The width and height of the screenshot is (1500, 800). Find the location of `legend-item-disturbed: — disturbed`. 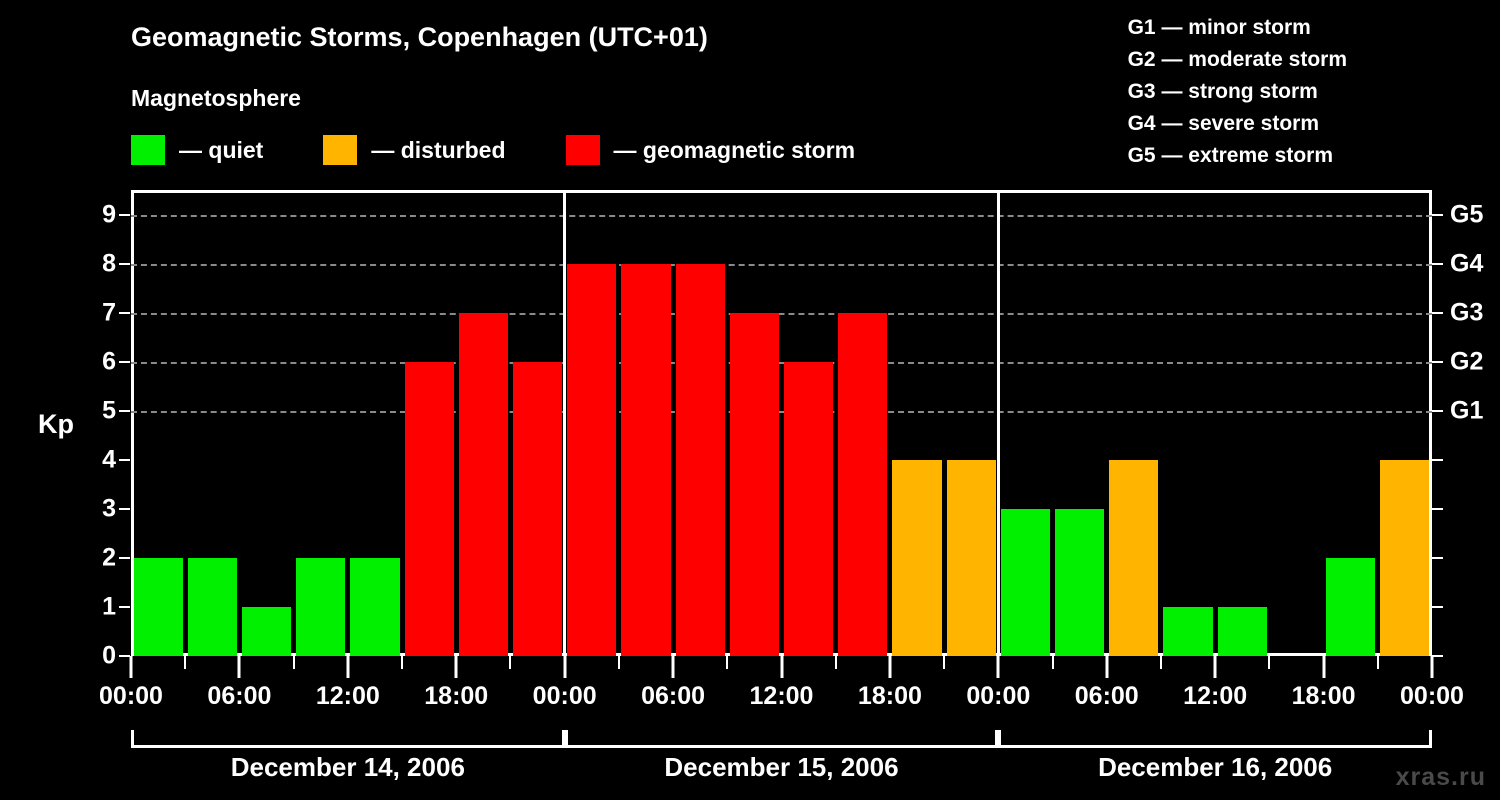

legend-item-disturbed: — disturbed is located at coordinates (414, 150).